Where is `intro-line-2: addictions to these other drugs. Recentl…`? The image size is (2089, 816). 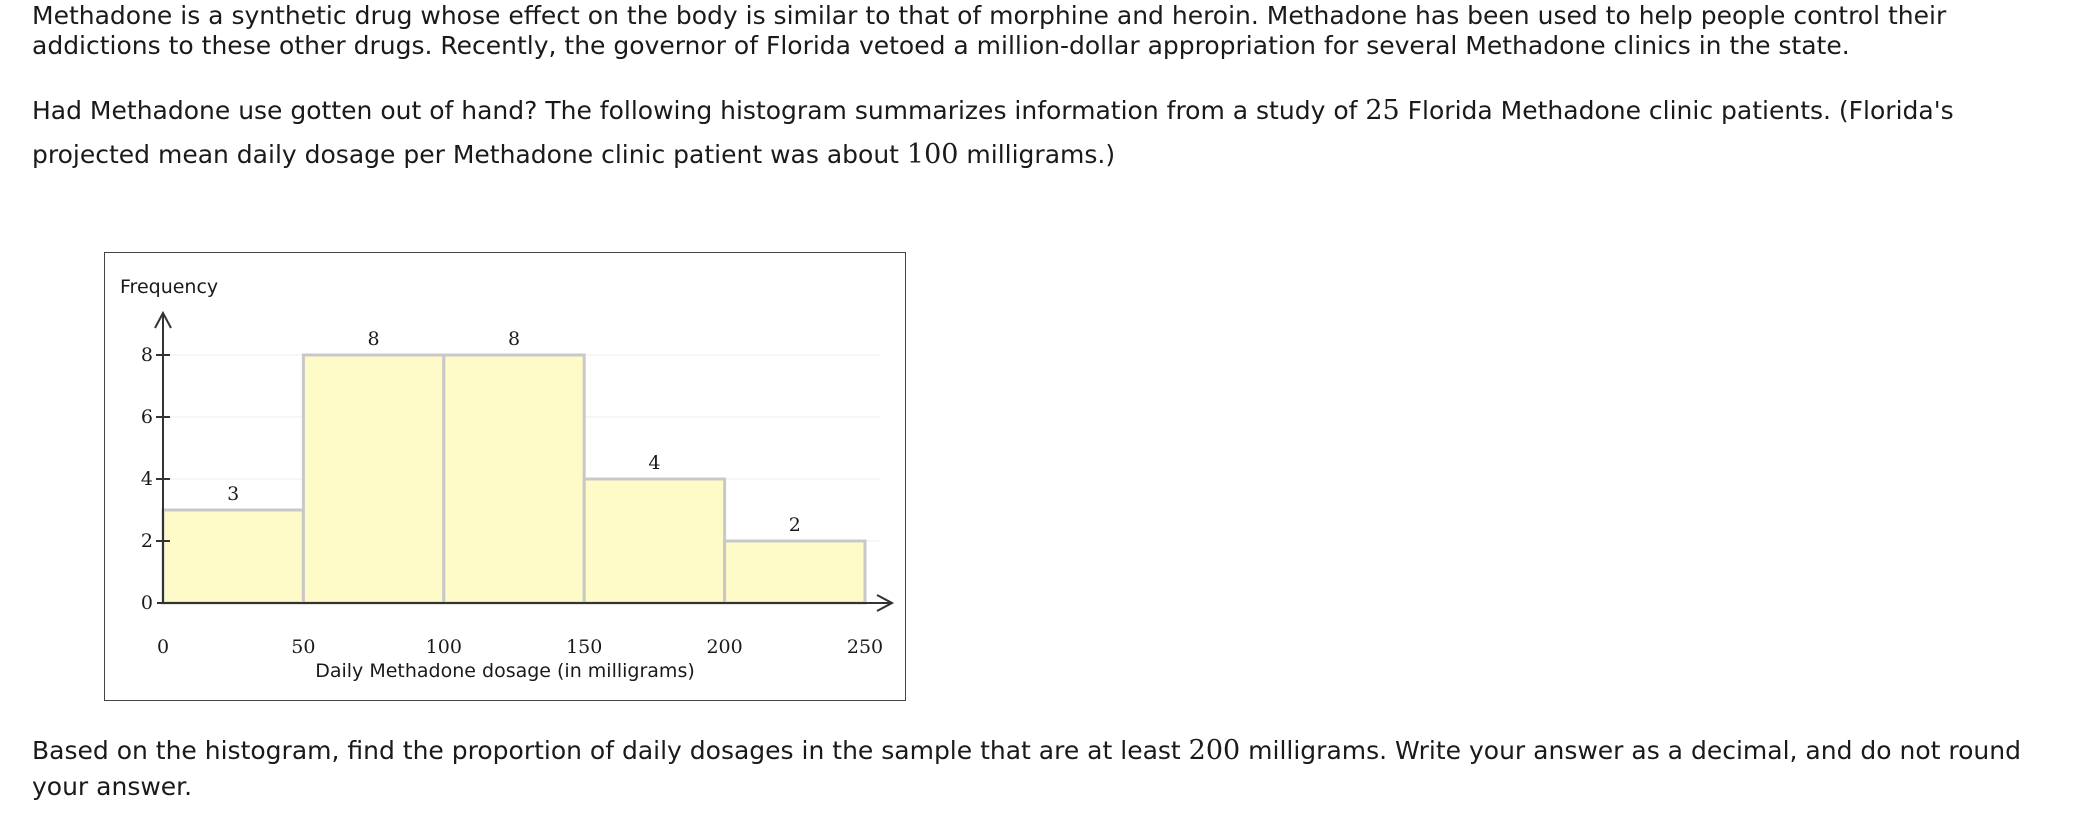 intro-line-2: addictions to these other drugs. Recentl… is located at coordinates (941, 45).